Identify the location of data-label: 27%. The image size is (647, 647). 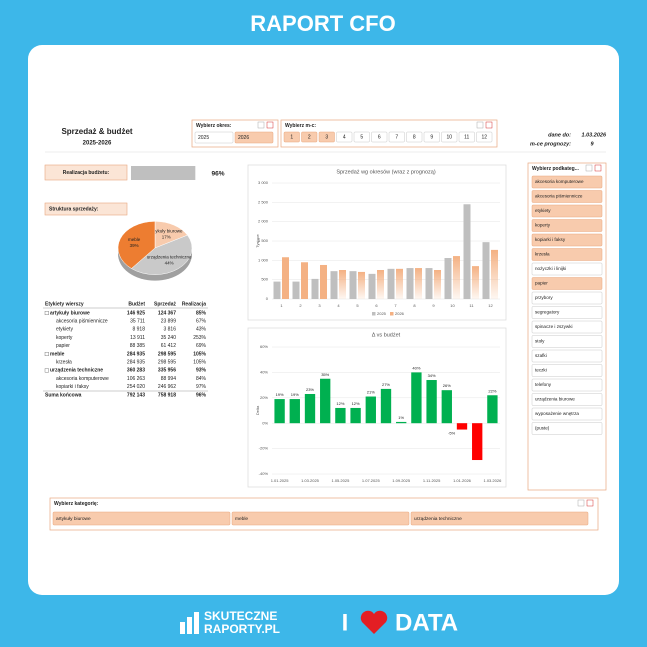
(386, 384).